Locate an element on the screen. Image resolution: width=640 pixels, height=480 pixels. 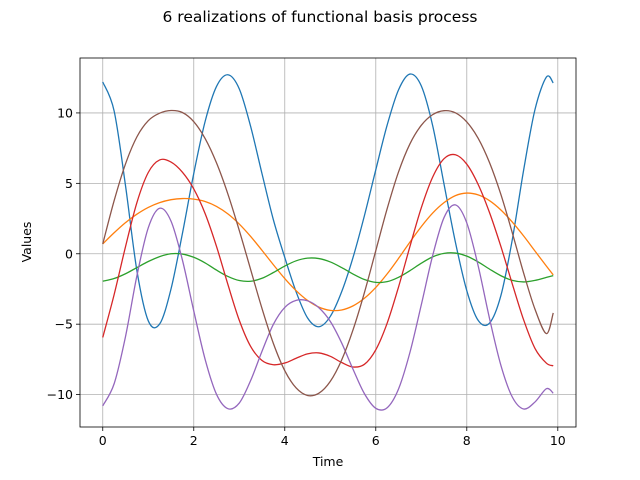
y-tick-label: 5 is located at coordinates (69, 183).